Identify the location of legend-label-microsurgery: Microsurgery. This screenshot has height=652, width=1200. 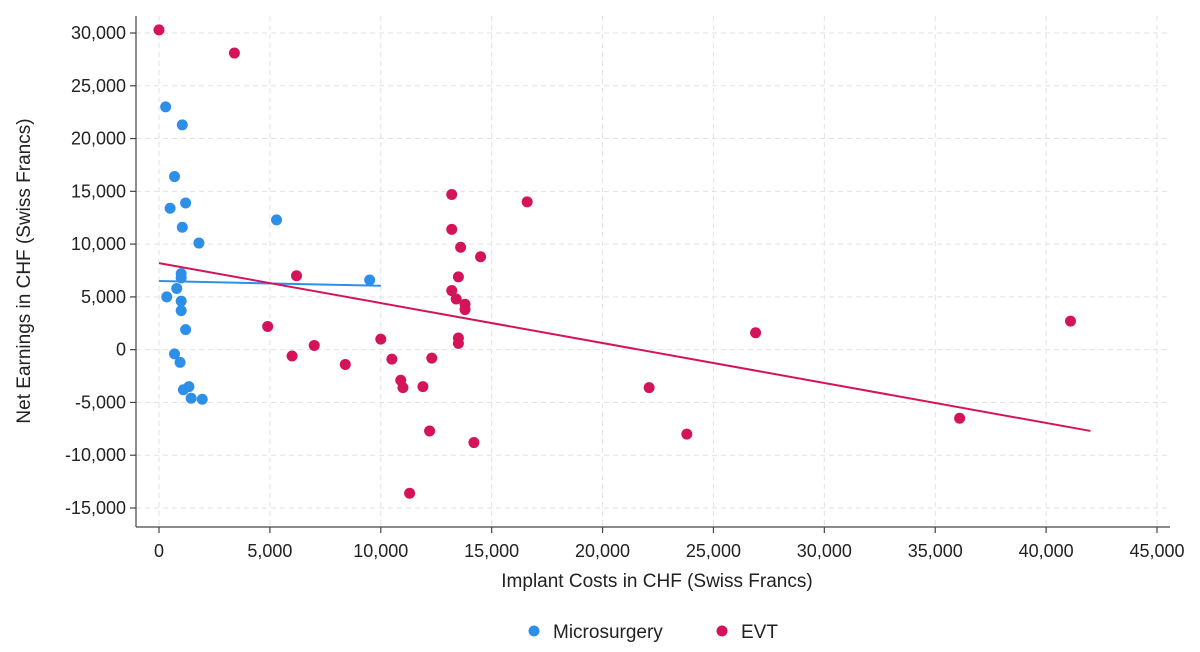
(608, 632).